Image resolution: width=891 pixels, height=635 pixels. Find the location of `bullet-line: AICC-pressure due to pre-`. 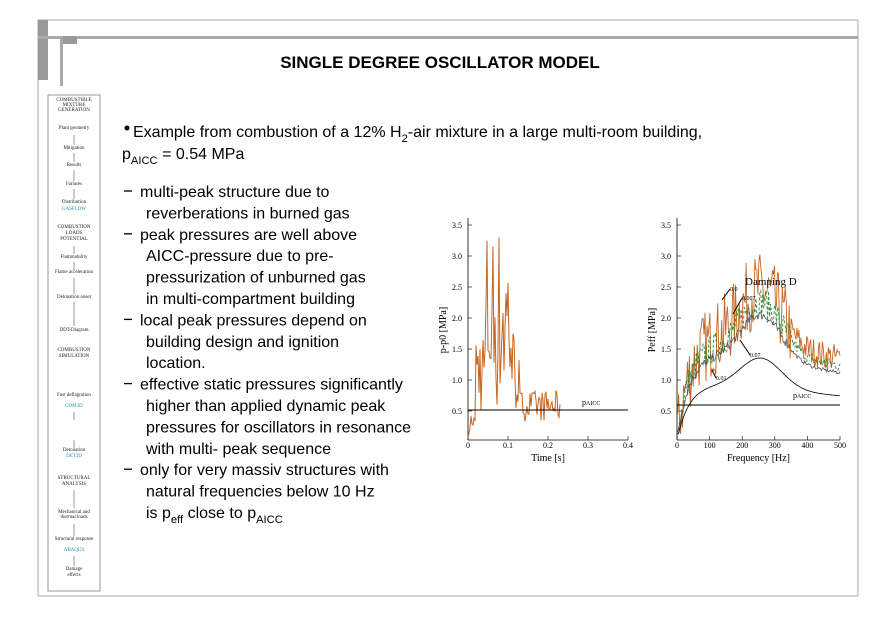

bullet-line: AICC-pressure due to pre- is located at coordinates (240, 256).